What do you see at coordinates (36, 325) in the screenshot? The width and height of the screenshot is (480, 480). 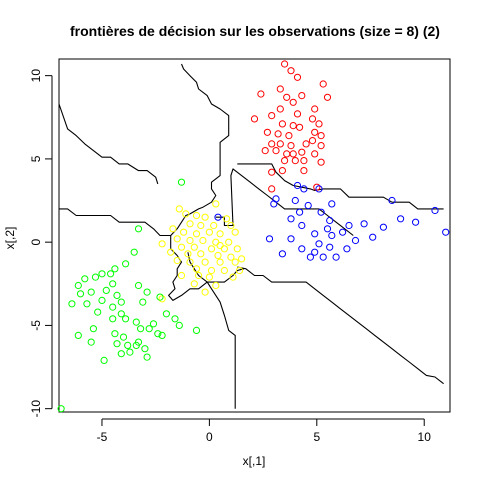 I see `y-tick-label: -5` at bounding box center [36, 325].